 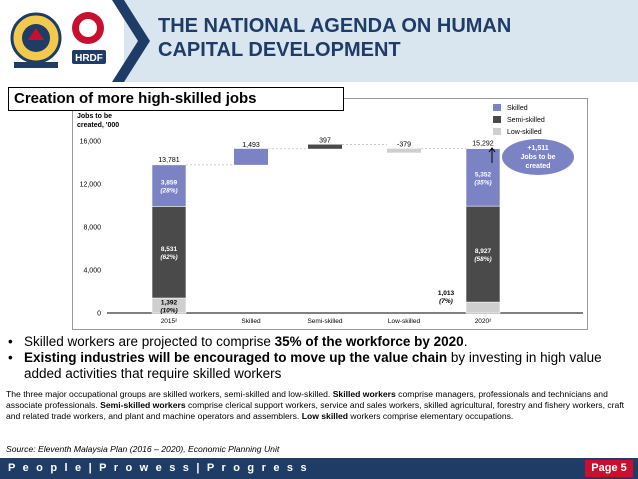 I want to click on legend-swatch-skilled, so click(x=497, y=107).